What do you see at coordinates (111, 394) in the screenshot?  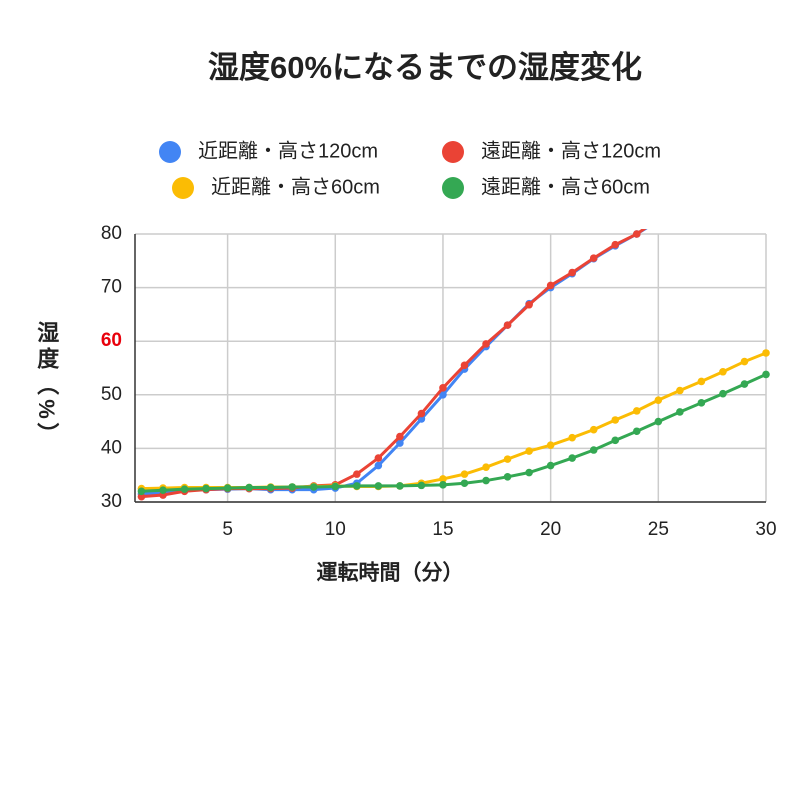 I see `y-tick-label: 50` at bounding box center [111, 394].